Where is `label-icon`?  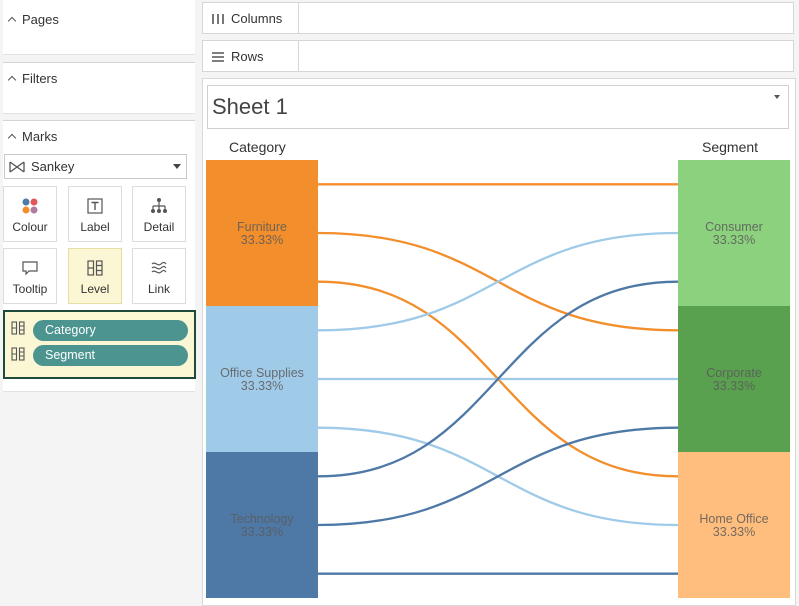
label-icon is located at coordinates (95, 206).